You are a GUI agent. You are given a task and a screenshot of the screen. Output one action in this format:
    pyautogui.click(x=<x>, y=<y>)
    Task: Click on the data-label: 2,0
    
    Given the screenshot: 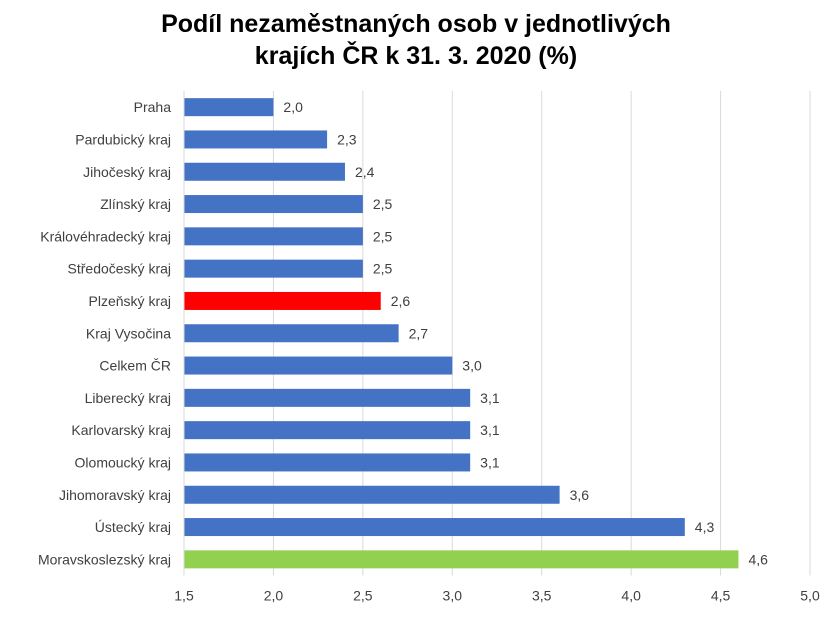 What is the action you would take?
    pyautogui.click(x=293, y=107)
    